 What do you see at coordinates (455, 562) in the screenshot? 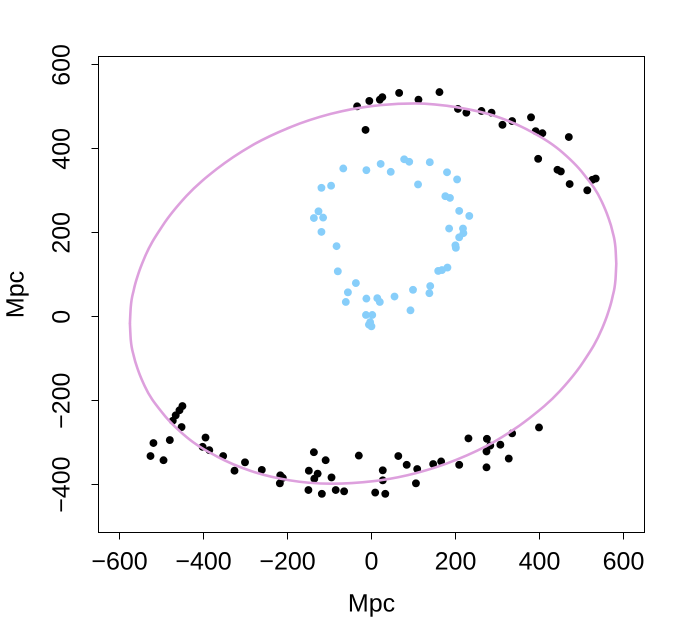
I see `x-tick-label: 200` at bounding box center [455, 562].